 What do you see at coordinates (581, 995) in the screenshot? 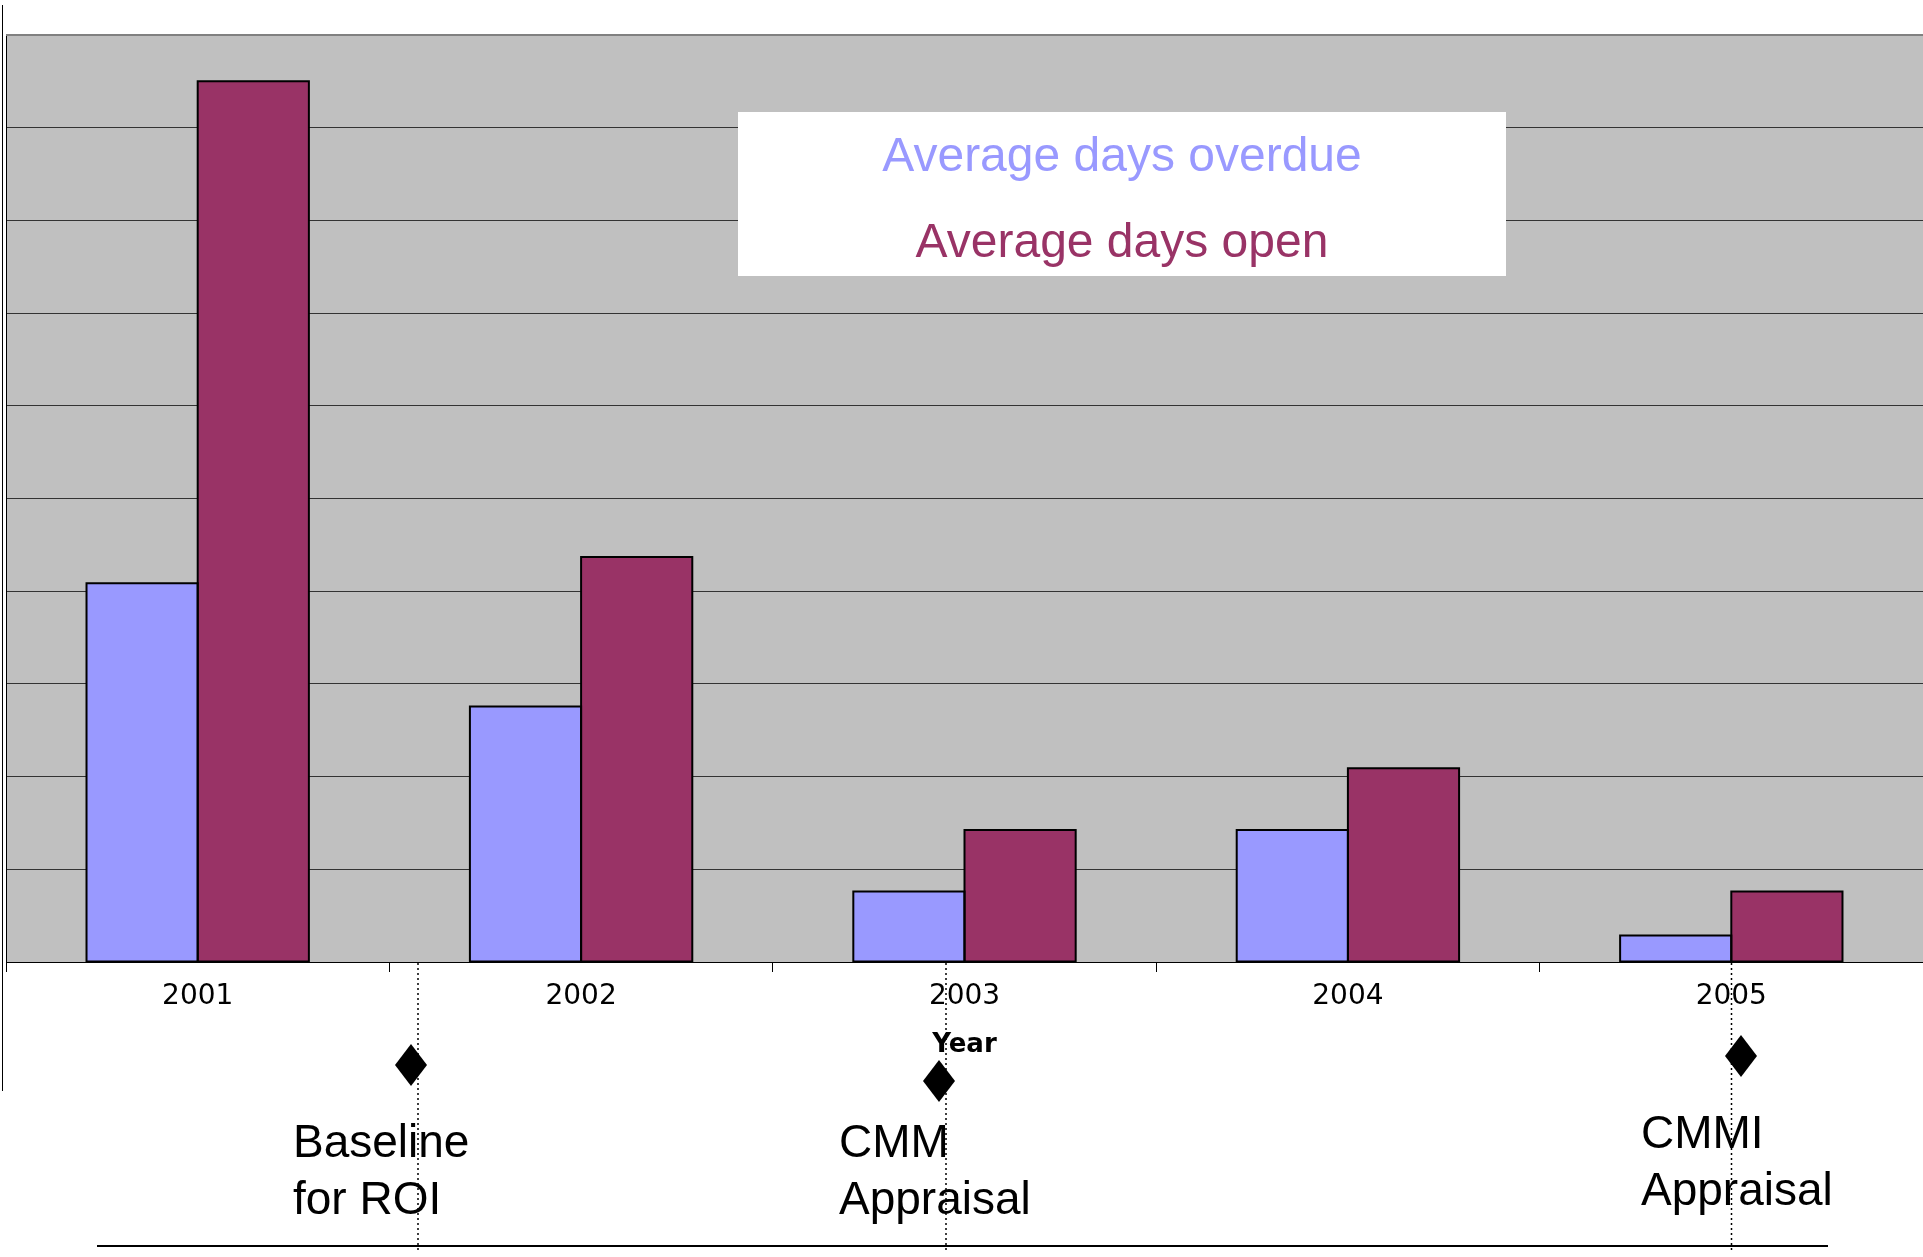
I see `x-tick-label: 2002` at bounding box center [581, 995].